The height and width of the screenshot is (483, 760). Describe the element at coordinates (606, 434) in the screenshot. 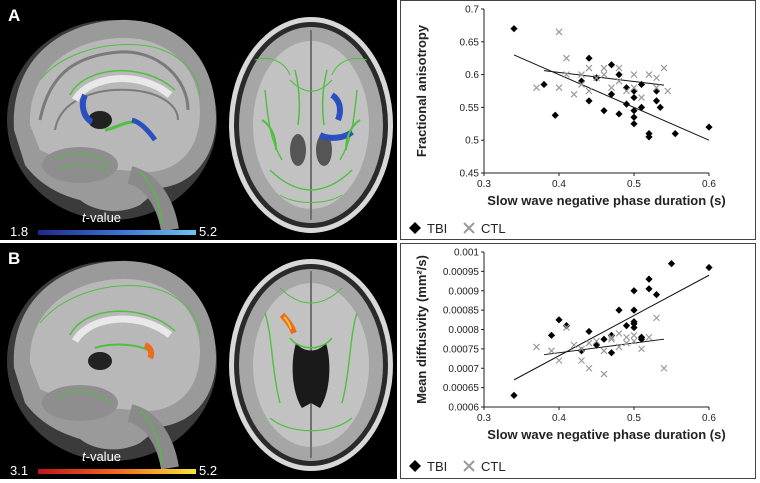

I see `x-axis-label: Slow wave negative phase duration (s)` at that location.